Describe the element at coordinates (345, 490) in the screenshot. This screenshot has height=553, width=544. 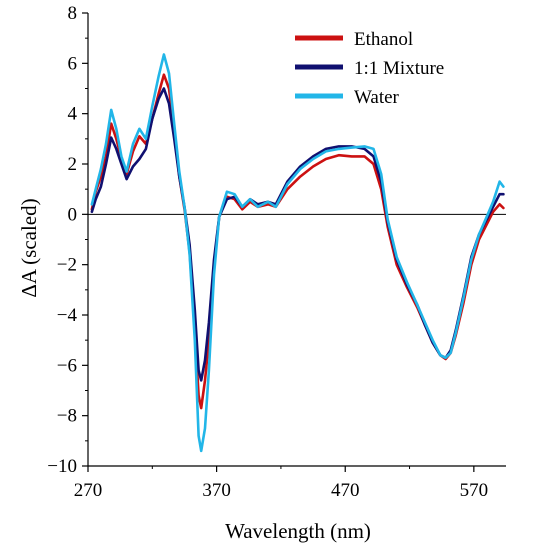
I see `x-tick-label: 470` at that location.